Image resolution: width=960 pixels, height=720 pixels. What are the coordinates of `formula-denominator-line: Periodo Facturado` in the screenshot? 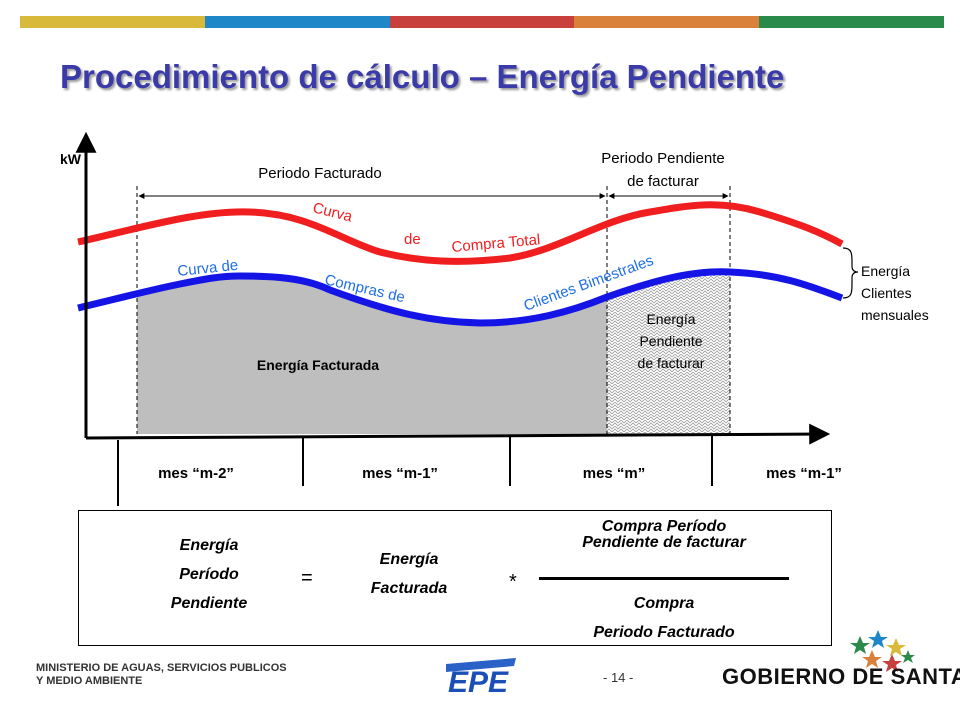 It's located at (664, 632).